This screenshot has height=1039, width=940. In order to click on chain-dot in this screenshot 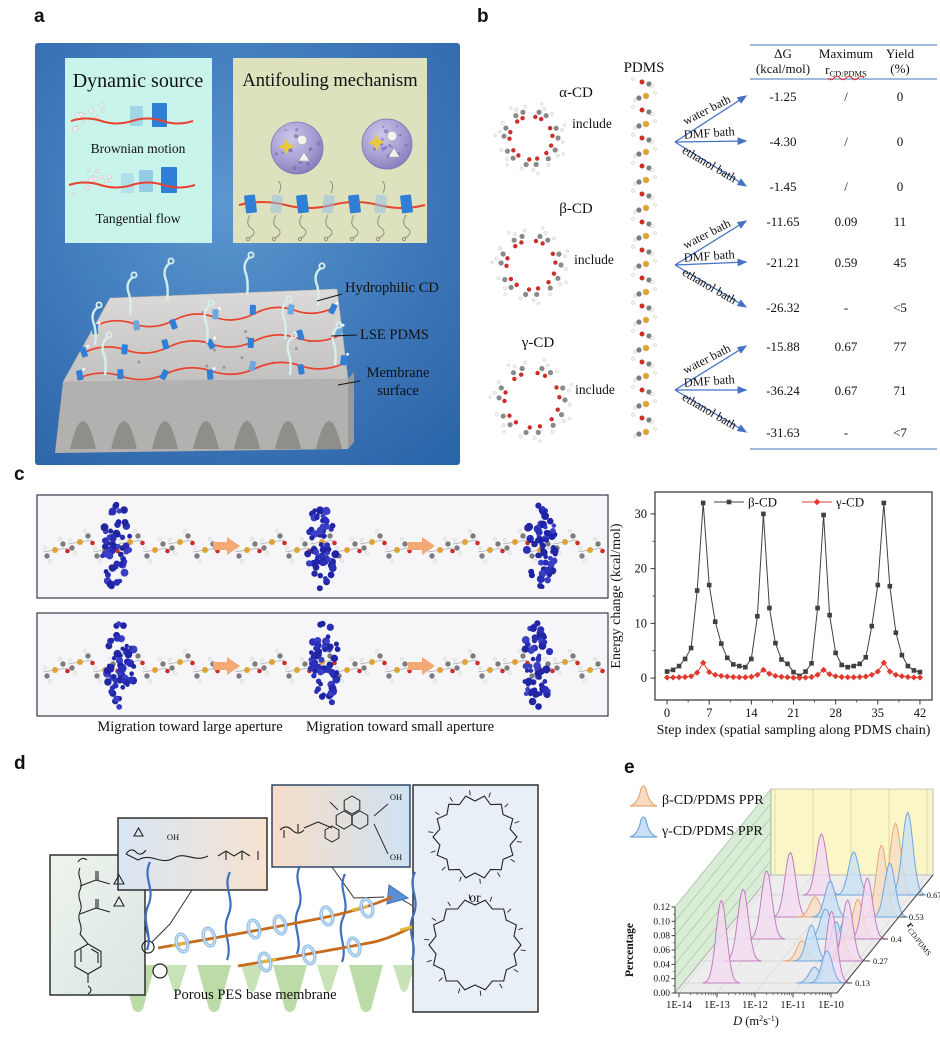, I will do `click(347, 354)`.